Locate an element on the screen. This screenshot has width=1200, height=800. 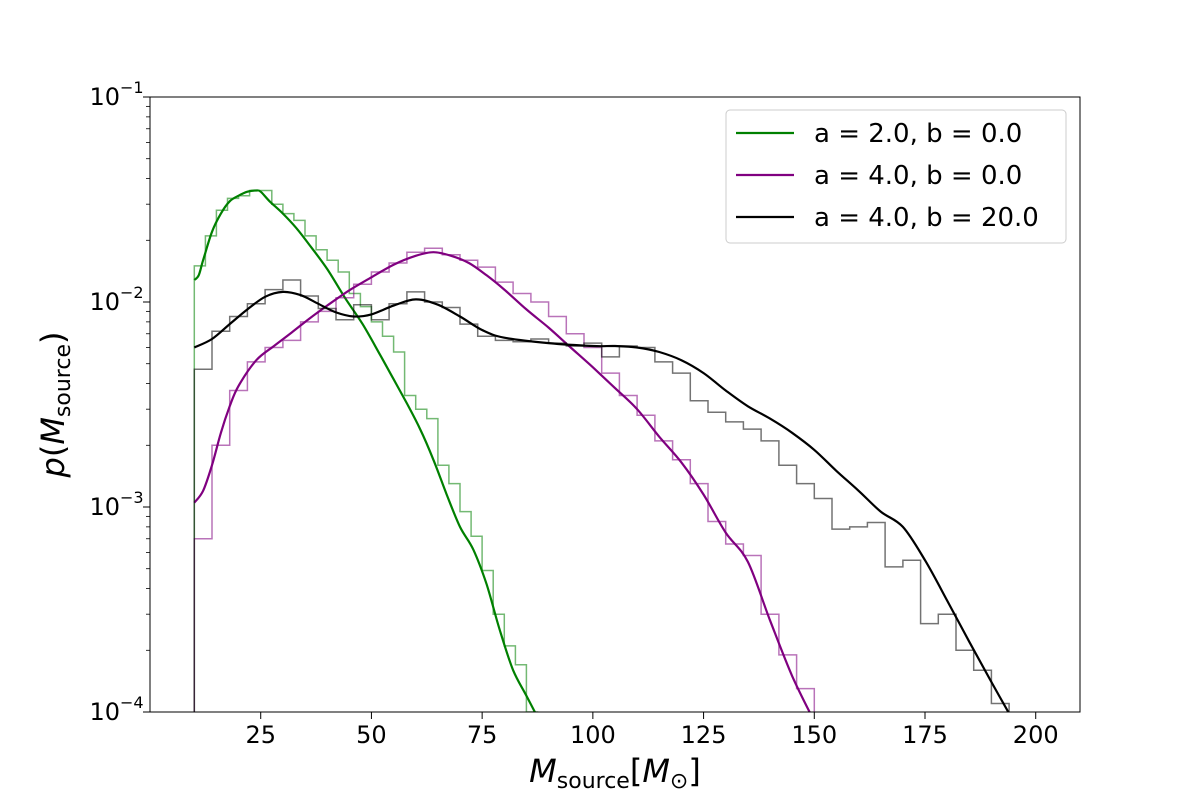
legend-label-1: a = 2.0, b = 0.0 is located at coordinates (918, 134).